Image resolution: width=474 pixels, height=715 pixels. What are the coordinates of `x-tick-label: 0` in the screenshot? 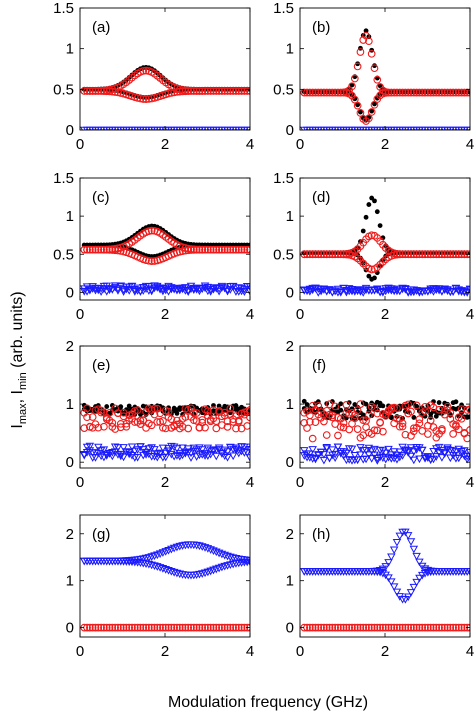 It's located at (80, 144).